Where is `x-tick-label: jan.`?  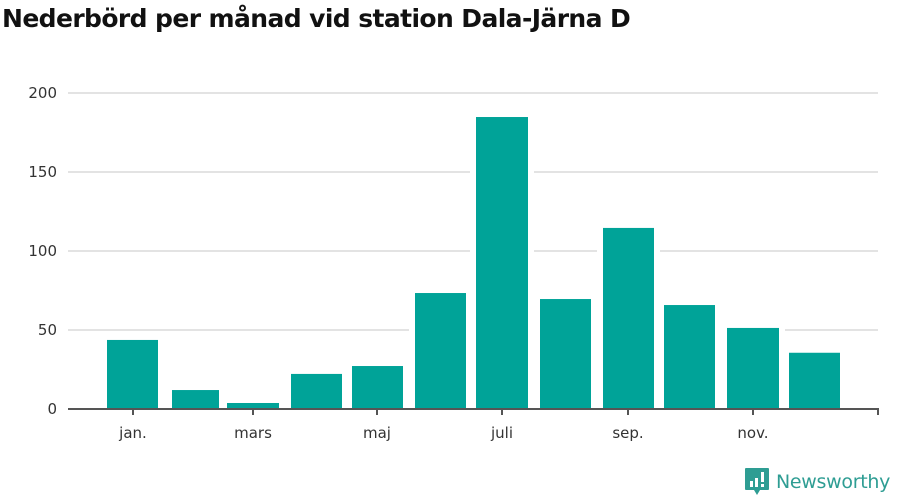 x-tick-label: jan. is located at coordinates (132, 433).